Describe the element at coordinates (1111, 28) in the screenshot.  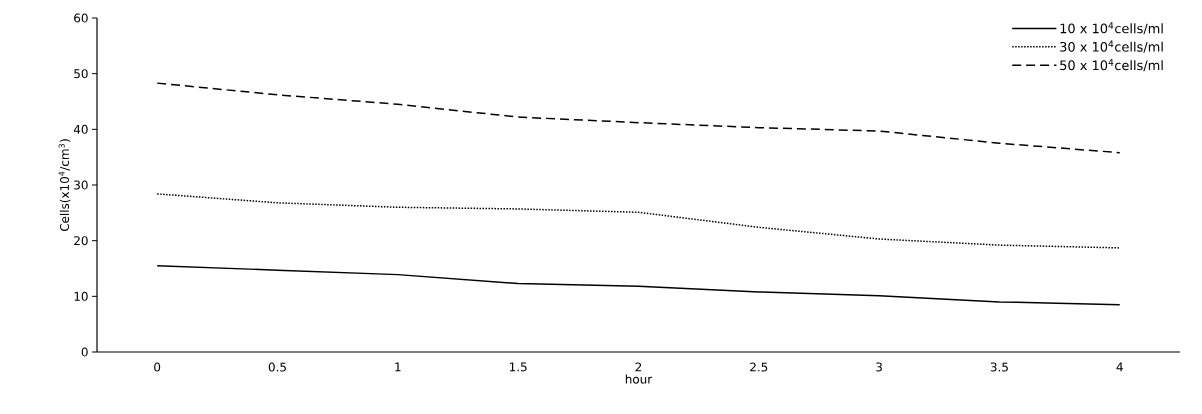
I see `legend-label: 10 x 10$^{4}$cells/ml` at that location.